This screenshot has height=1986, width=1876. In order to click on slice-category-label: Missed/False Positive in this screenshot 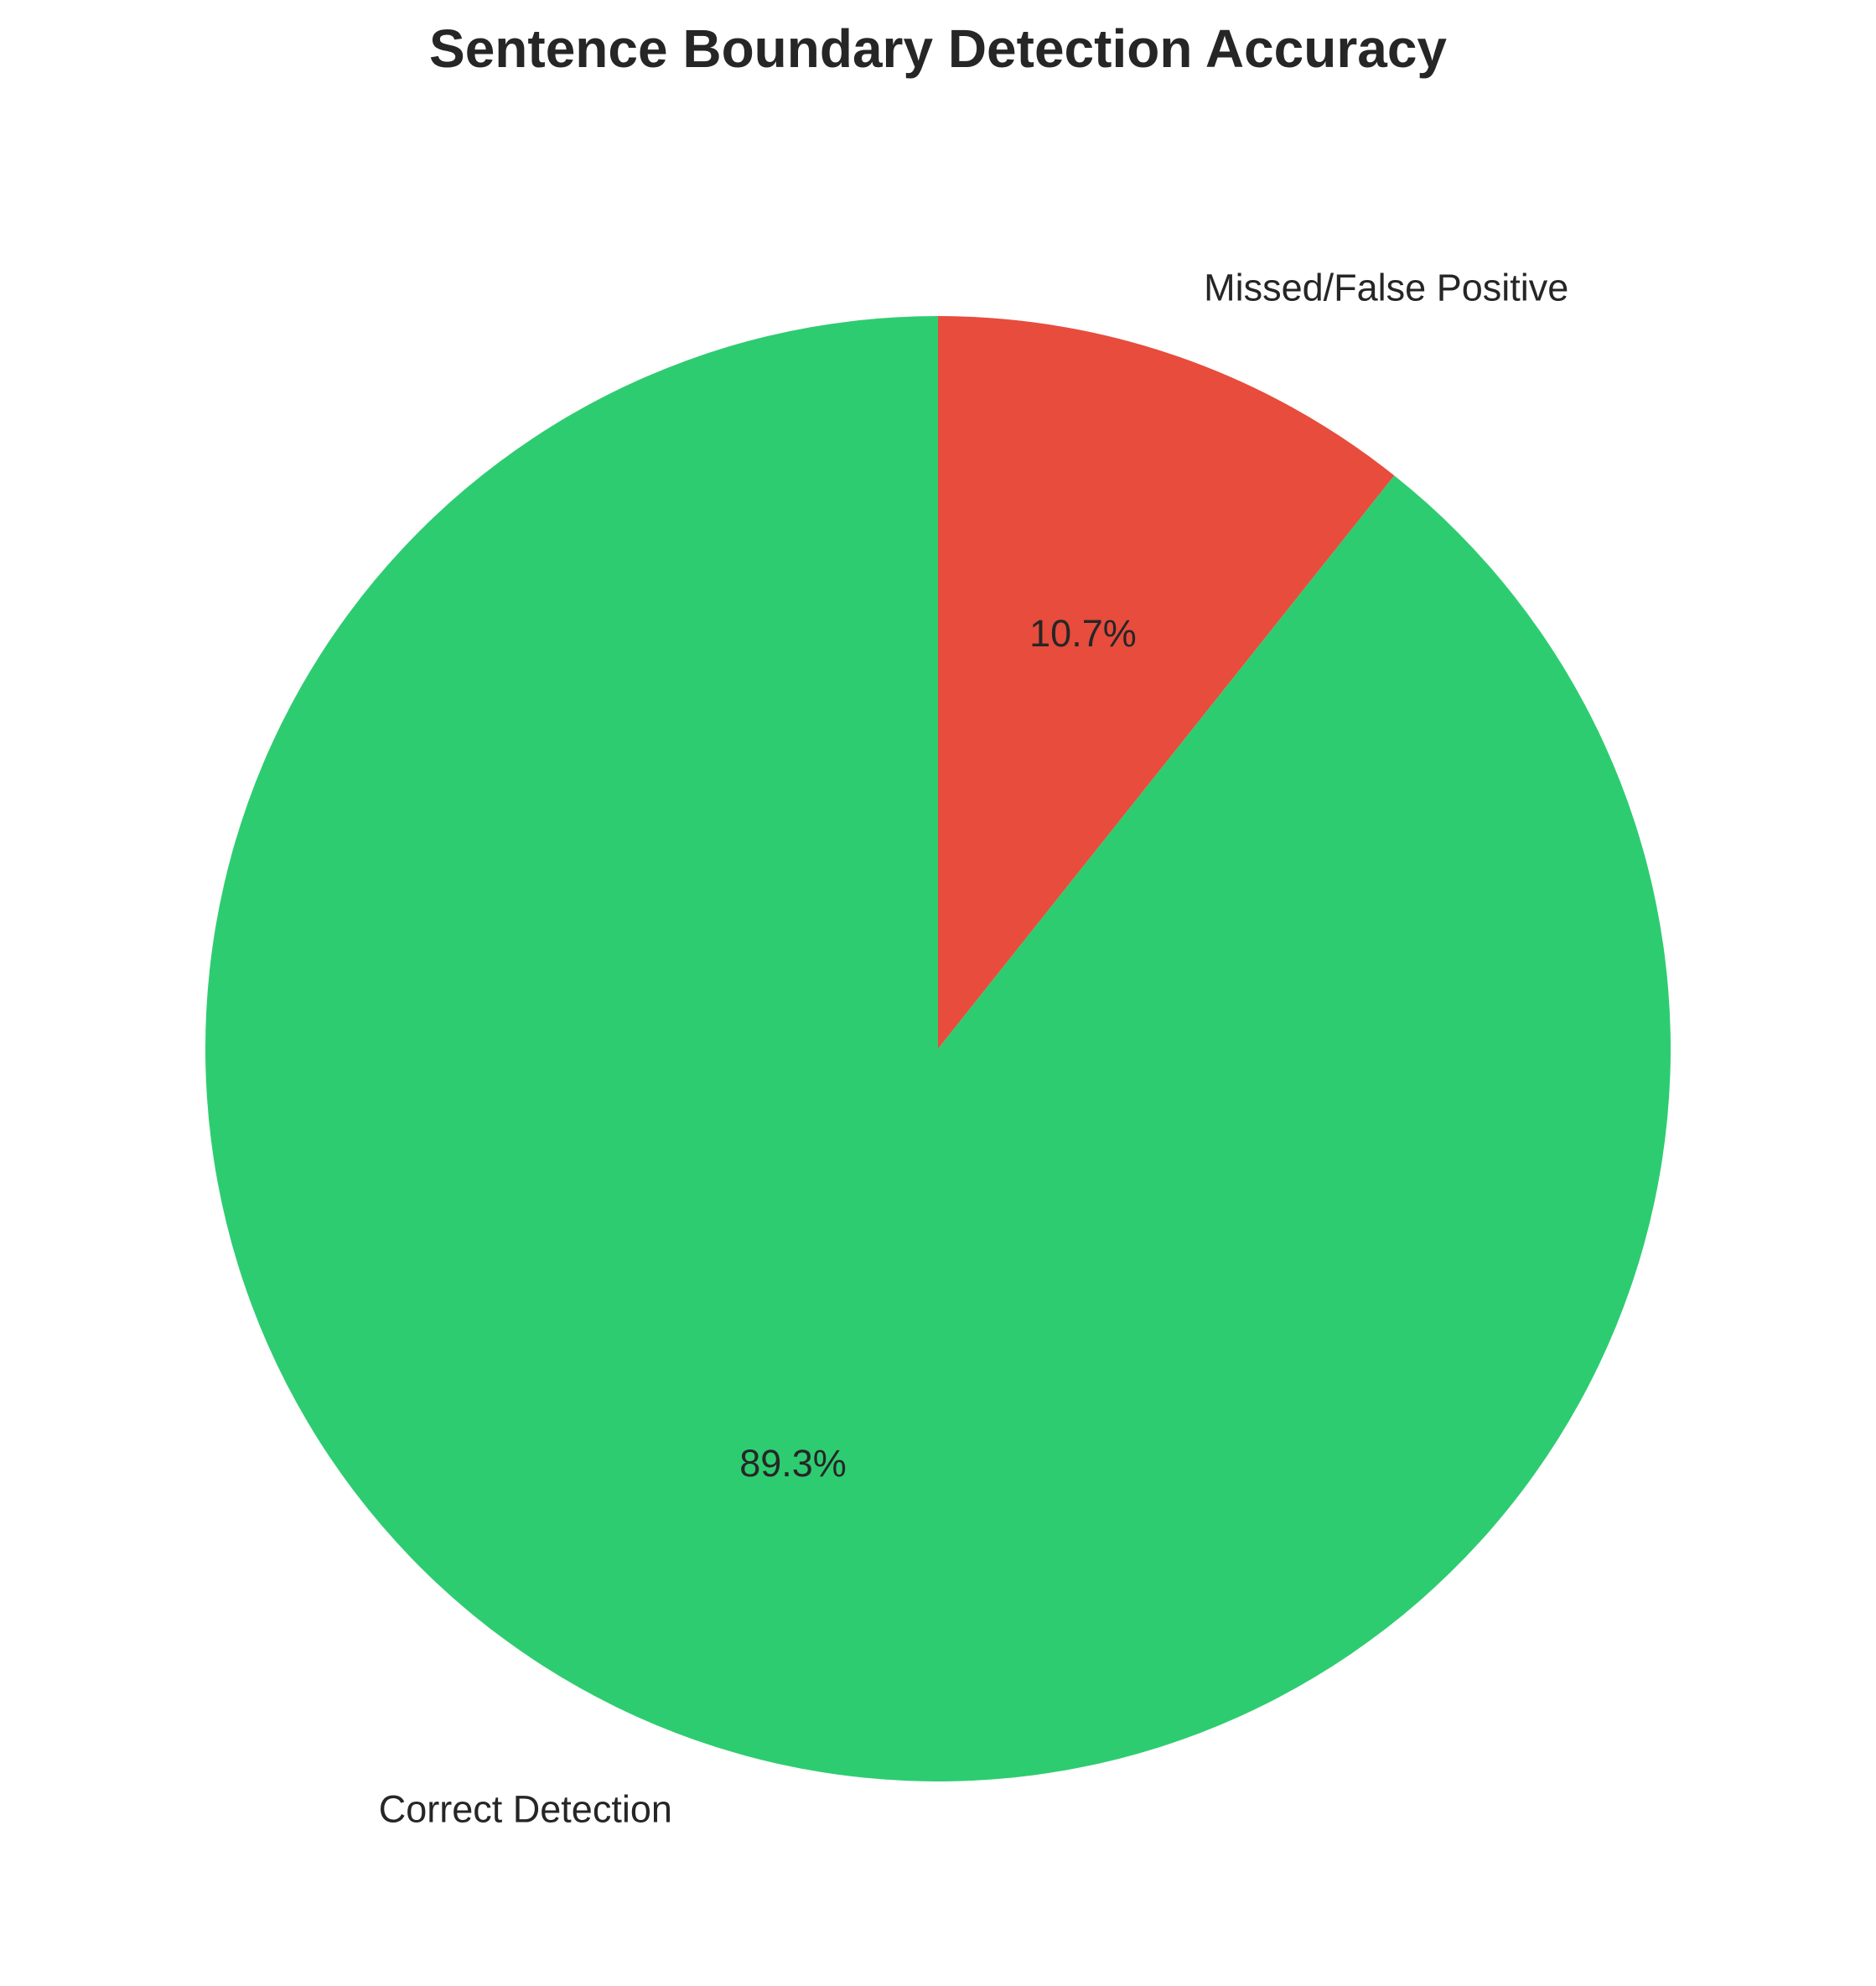, I will do `click(1386, 287)`.